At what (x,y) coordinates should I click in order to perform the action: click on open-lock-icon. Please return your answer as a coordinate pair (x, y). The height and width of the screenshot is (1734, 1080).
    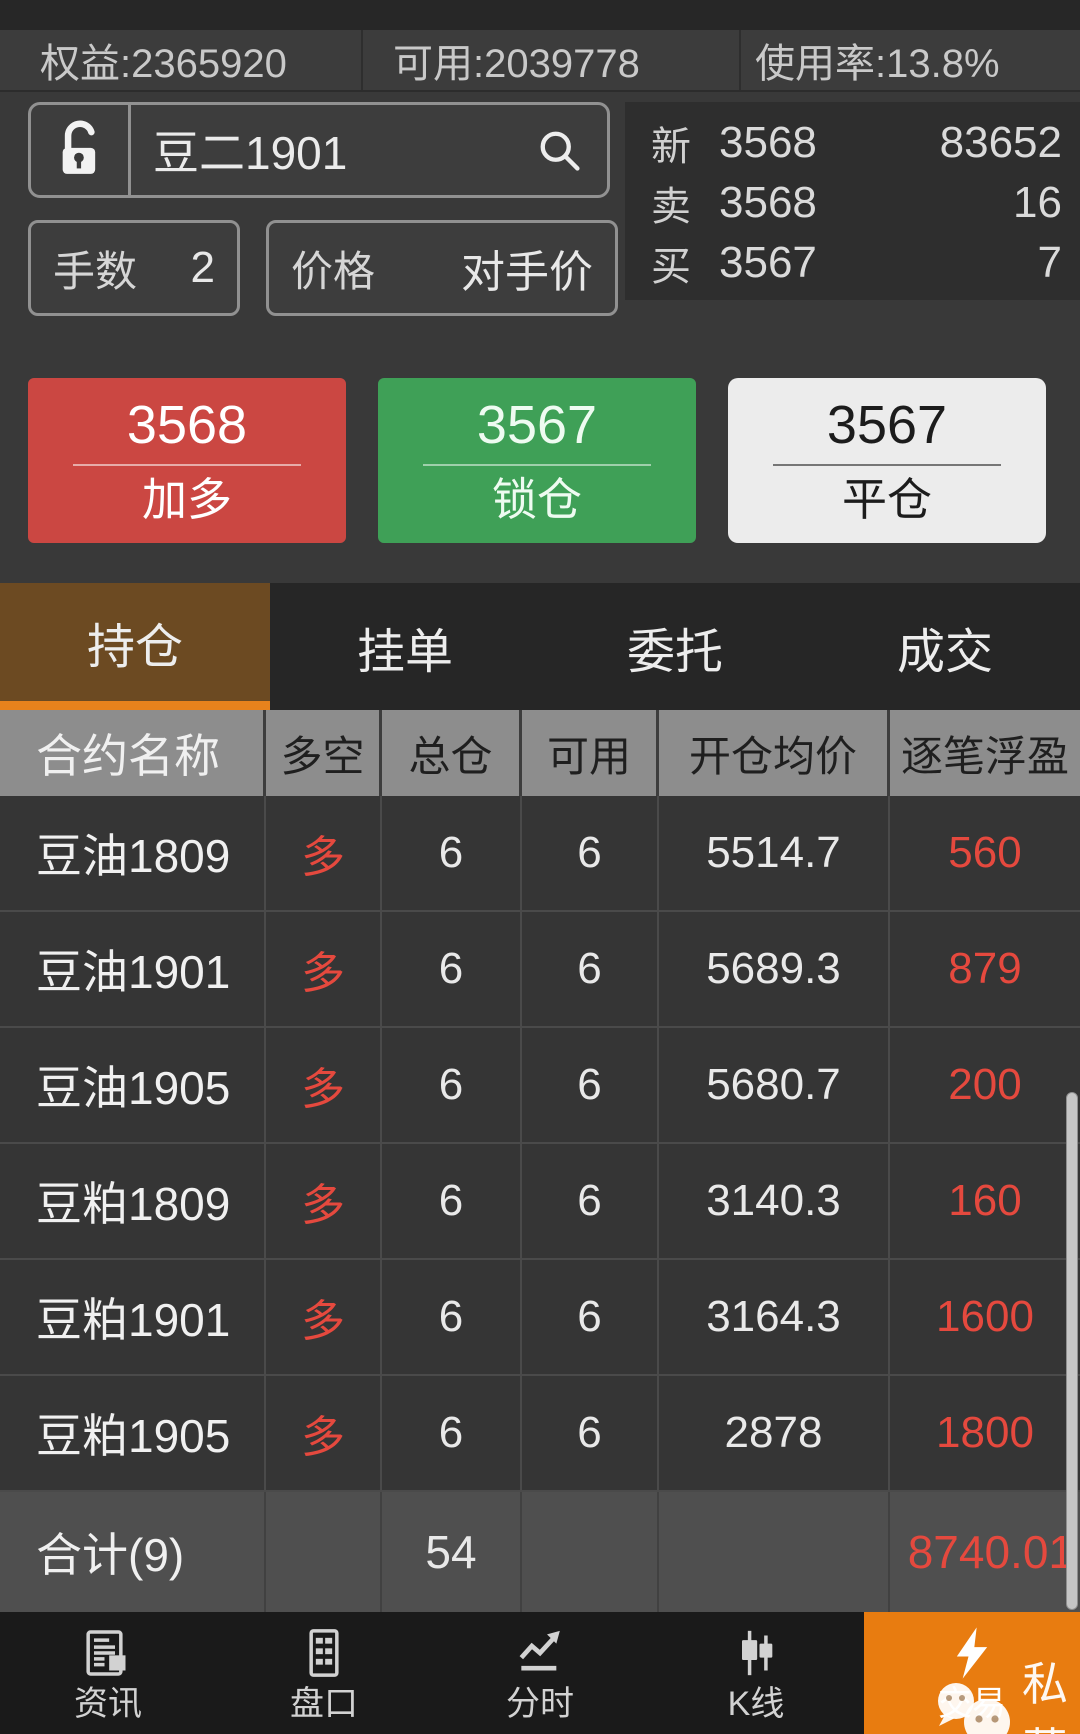
    Looking at the image, I should click on (80, 150).